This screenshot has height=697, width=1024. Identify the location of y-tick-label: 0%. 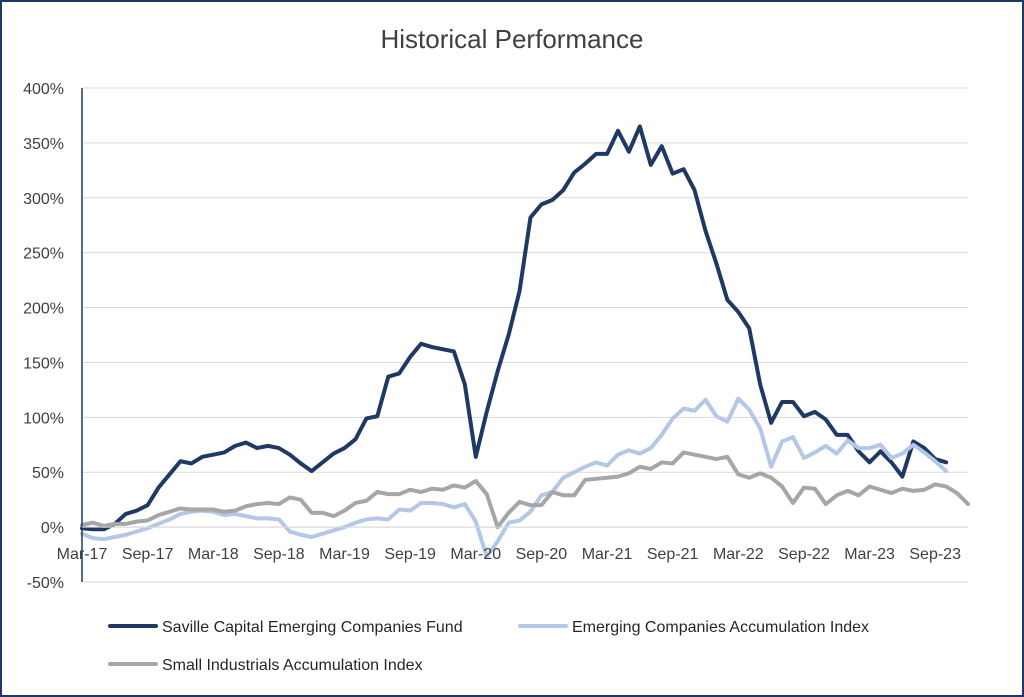
(52, 528).